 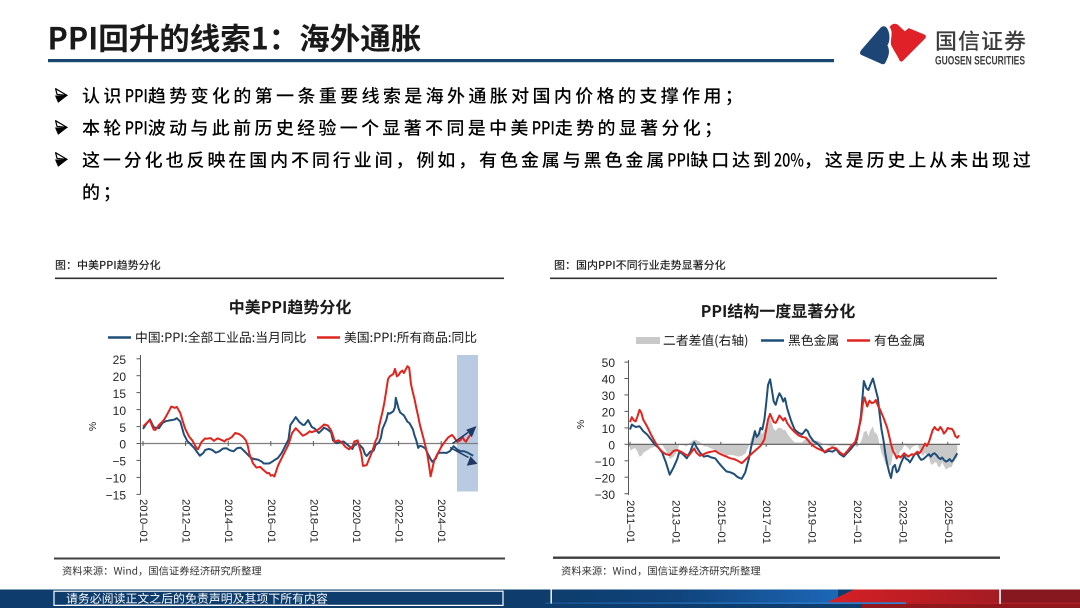 I want to click on svg-text: 2012–01, so click(x=186, y=521).